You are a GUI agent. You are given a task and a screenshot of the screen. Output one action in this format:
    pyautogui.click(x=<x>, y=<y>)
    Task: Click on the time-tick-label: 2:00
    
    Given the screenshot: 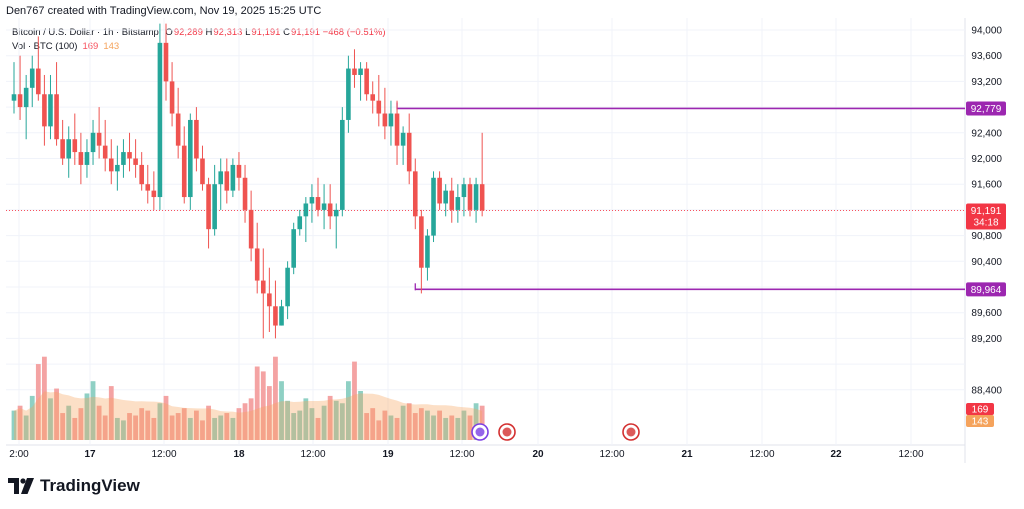 What is the action you would take?
    pyautogui.click(x=19, y=454)
    